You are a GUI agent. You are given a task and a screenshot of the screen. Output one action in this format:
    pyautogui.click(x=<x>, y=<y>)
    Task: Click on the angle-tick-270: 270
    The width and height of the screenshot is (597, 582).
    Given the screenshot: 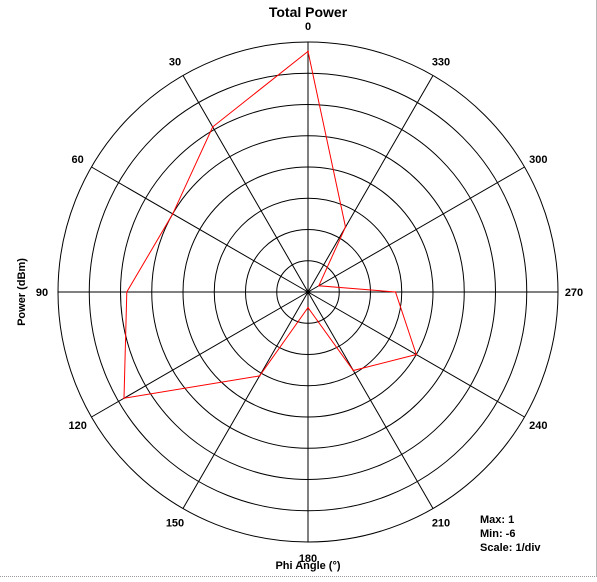 What is the action you would take?
    pyautogui.click(x=574, y=293)
    